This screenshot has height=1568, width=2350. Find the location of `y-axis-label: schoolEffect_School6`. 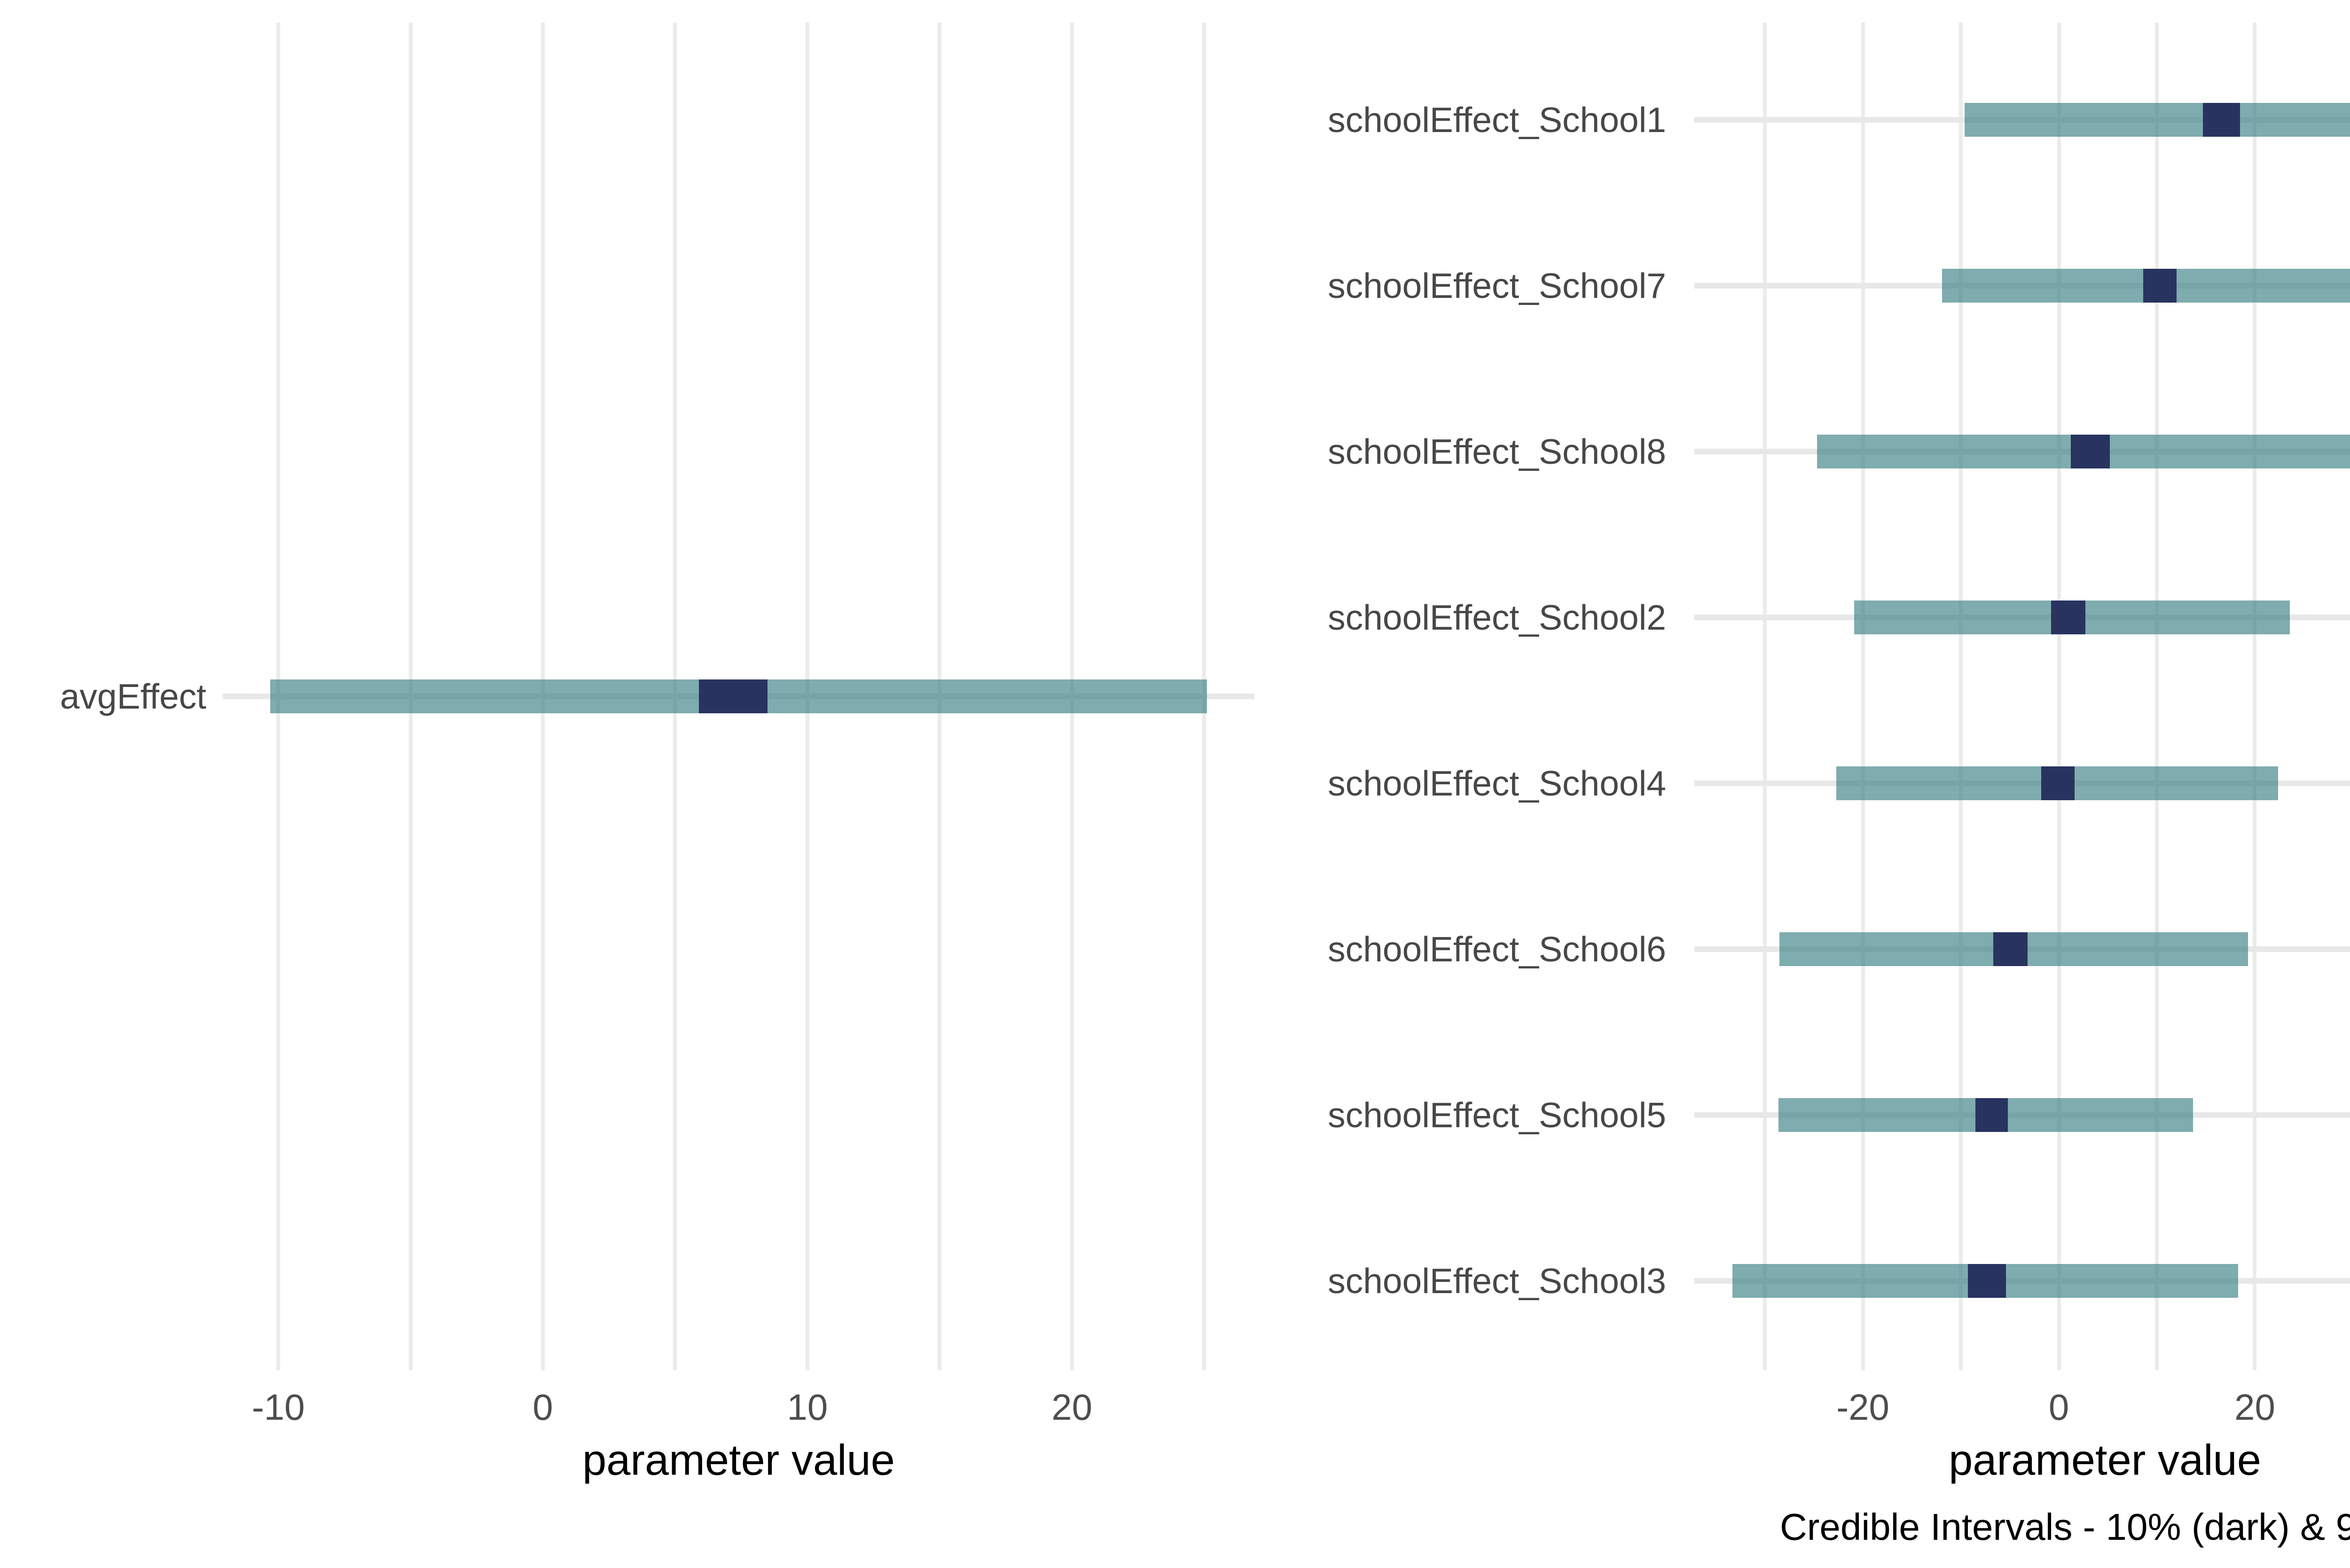

y-axis-label: schoolEffect_School6 is located at coordinates (1497, 949).